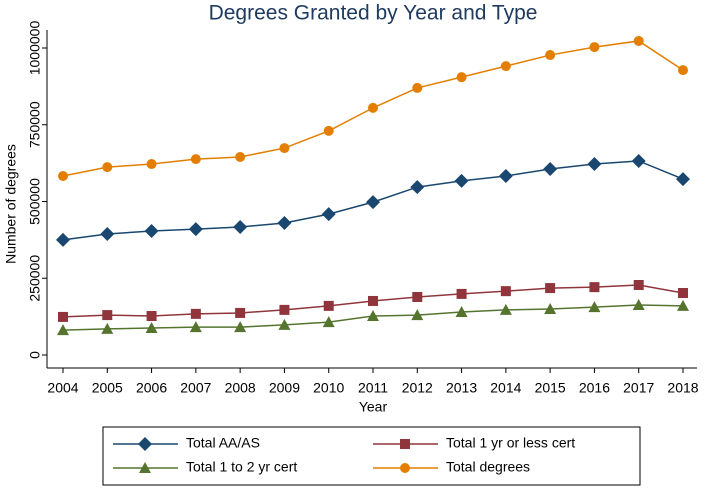  What do you see at coordinates (550, 388) in the screenshot?
I see `x-tick-label: 2015` at bounding box center [550, 388].